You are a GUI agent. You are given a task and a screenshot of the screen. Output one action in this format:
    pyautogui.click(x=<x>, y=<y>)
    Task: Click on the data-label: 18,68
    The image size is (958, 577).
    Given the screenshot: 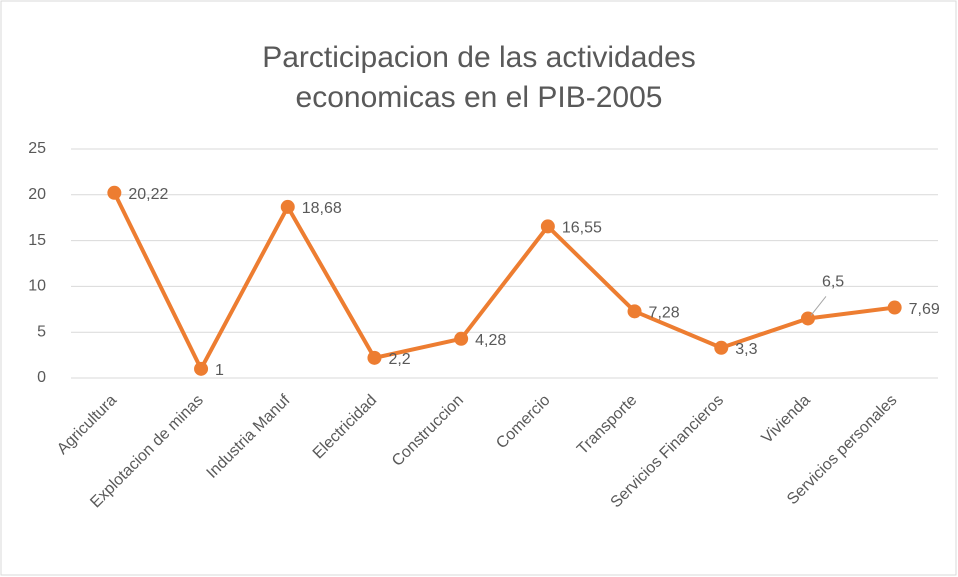 What is the action you would take?
    pyautogui.click(x=322, y=208)
    